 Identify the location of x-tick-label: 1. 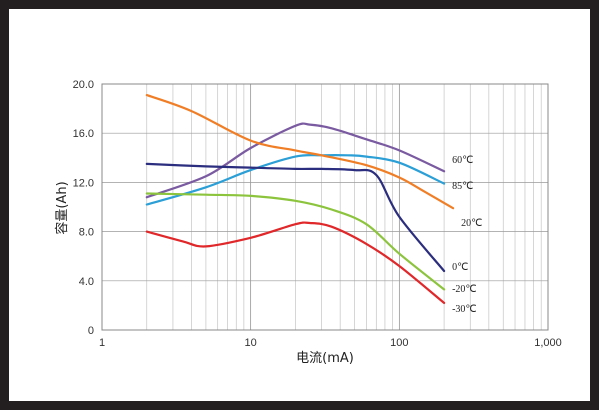
(102, 343).